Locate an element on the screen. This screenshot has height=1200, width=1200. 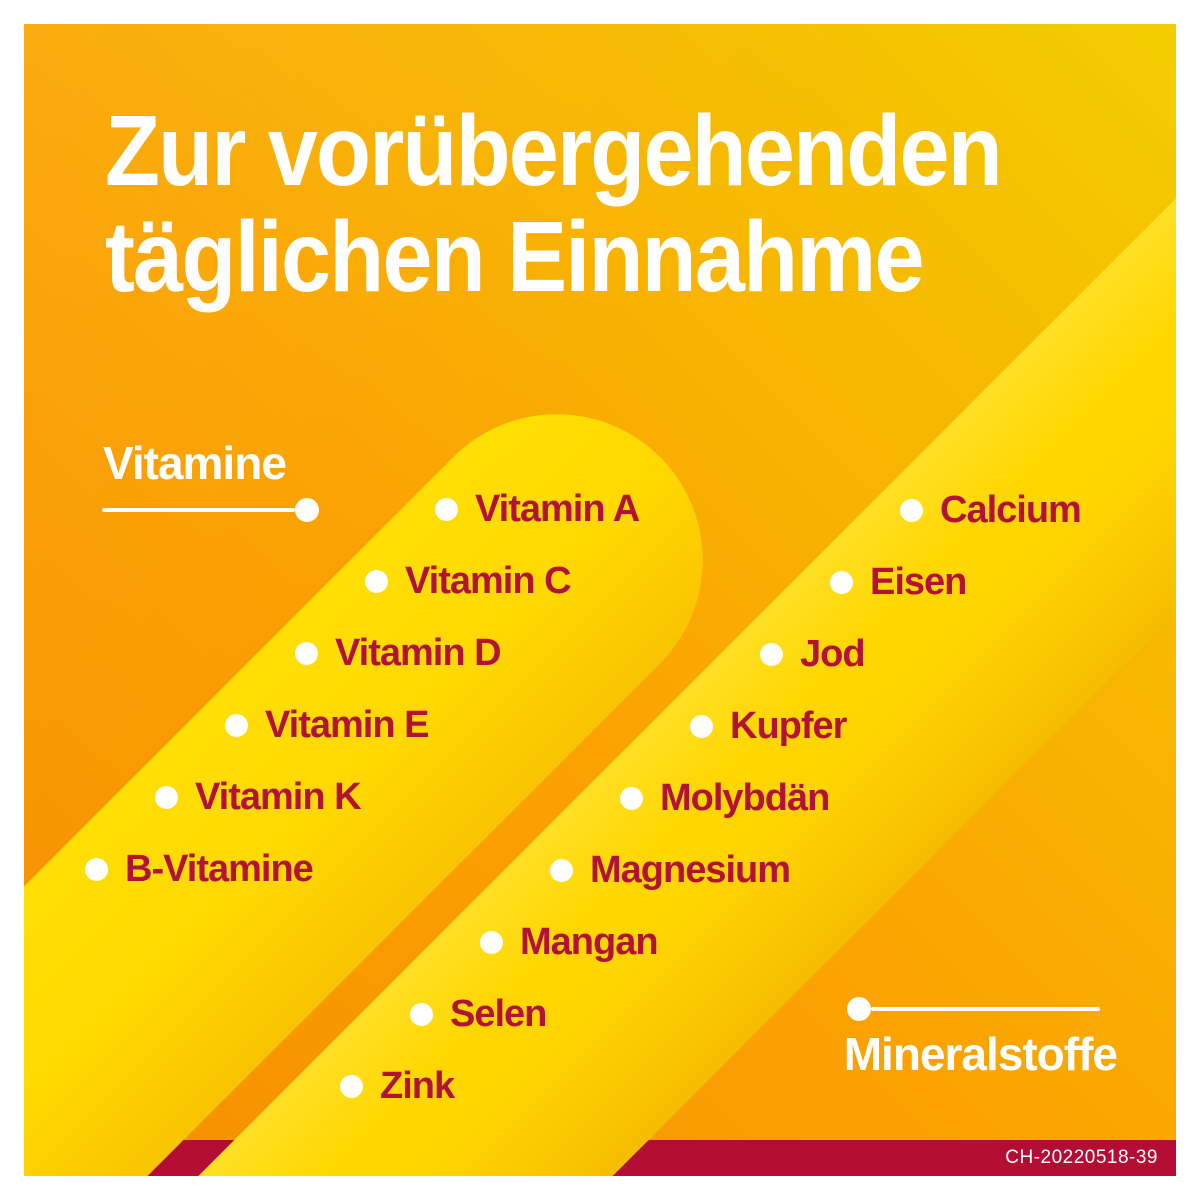
list-item-vitamin-d: Vitamin D is located at coordinates (398, 653).